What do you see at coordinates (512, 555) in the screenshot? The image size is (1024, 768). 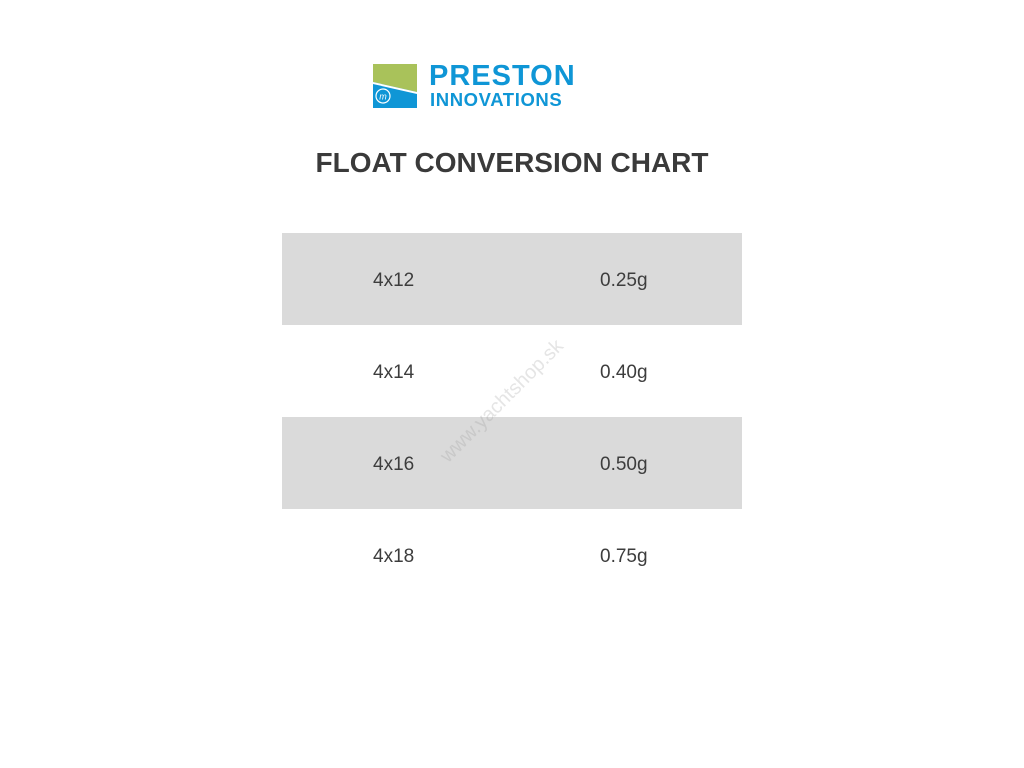 I see `table-row: 4x18 0.75g` at bounding box center [512, 555].